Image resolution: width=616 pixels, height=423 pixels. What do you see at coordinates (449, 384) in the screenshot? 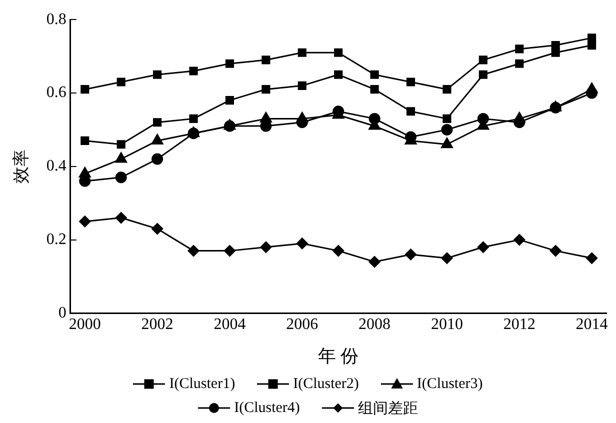
I see `legend-label: I(Cluster3)` at bounding box center [449, 384].